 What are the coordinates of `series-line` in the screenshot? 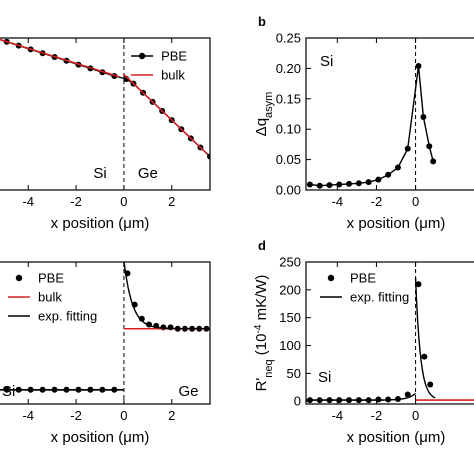 It's located at (371, 126).